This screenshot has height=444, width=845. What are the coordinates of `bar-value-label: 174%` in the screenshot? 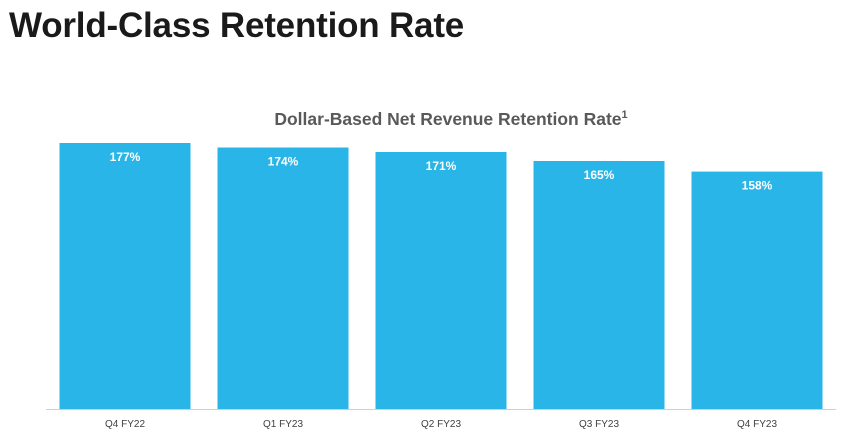 It's located at (283, 162).